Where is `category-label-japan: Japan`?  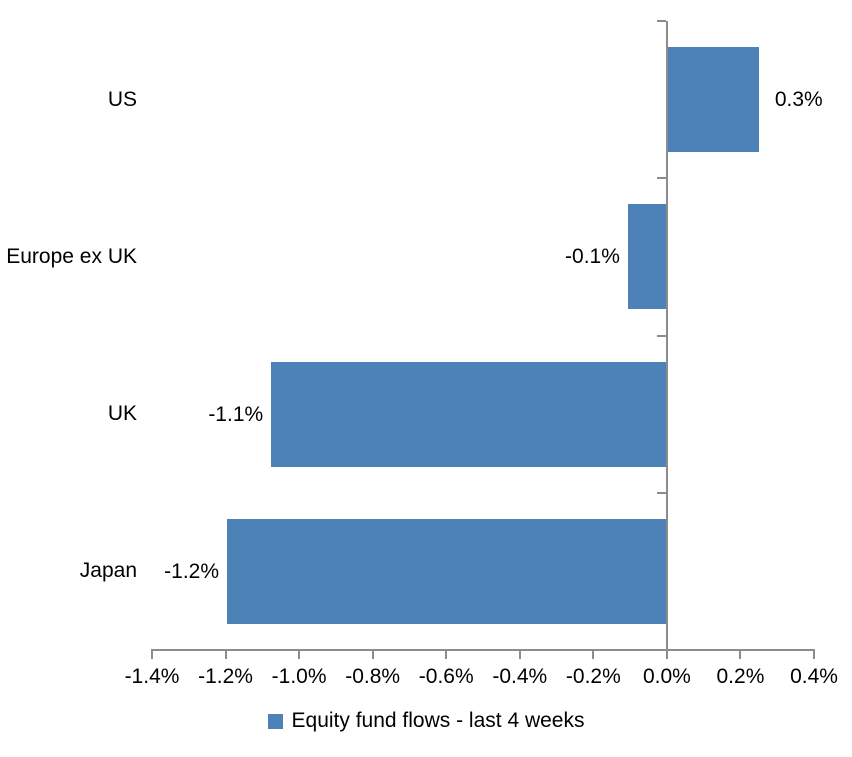 category-label-japan: Japan is located at coordinates (108, 571).